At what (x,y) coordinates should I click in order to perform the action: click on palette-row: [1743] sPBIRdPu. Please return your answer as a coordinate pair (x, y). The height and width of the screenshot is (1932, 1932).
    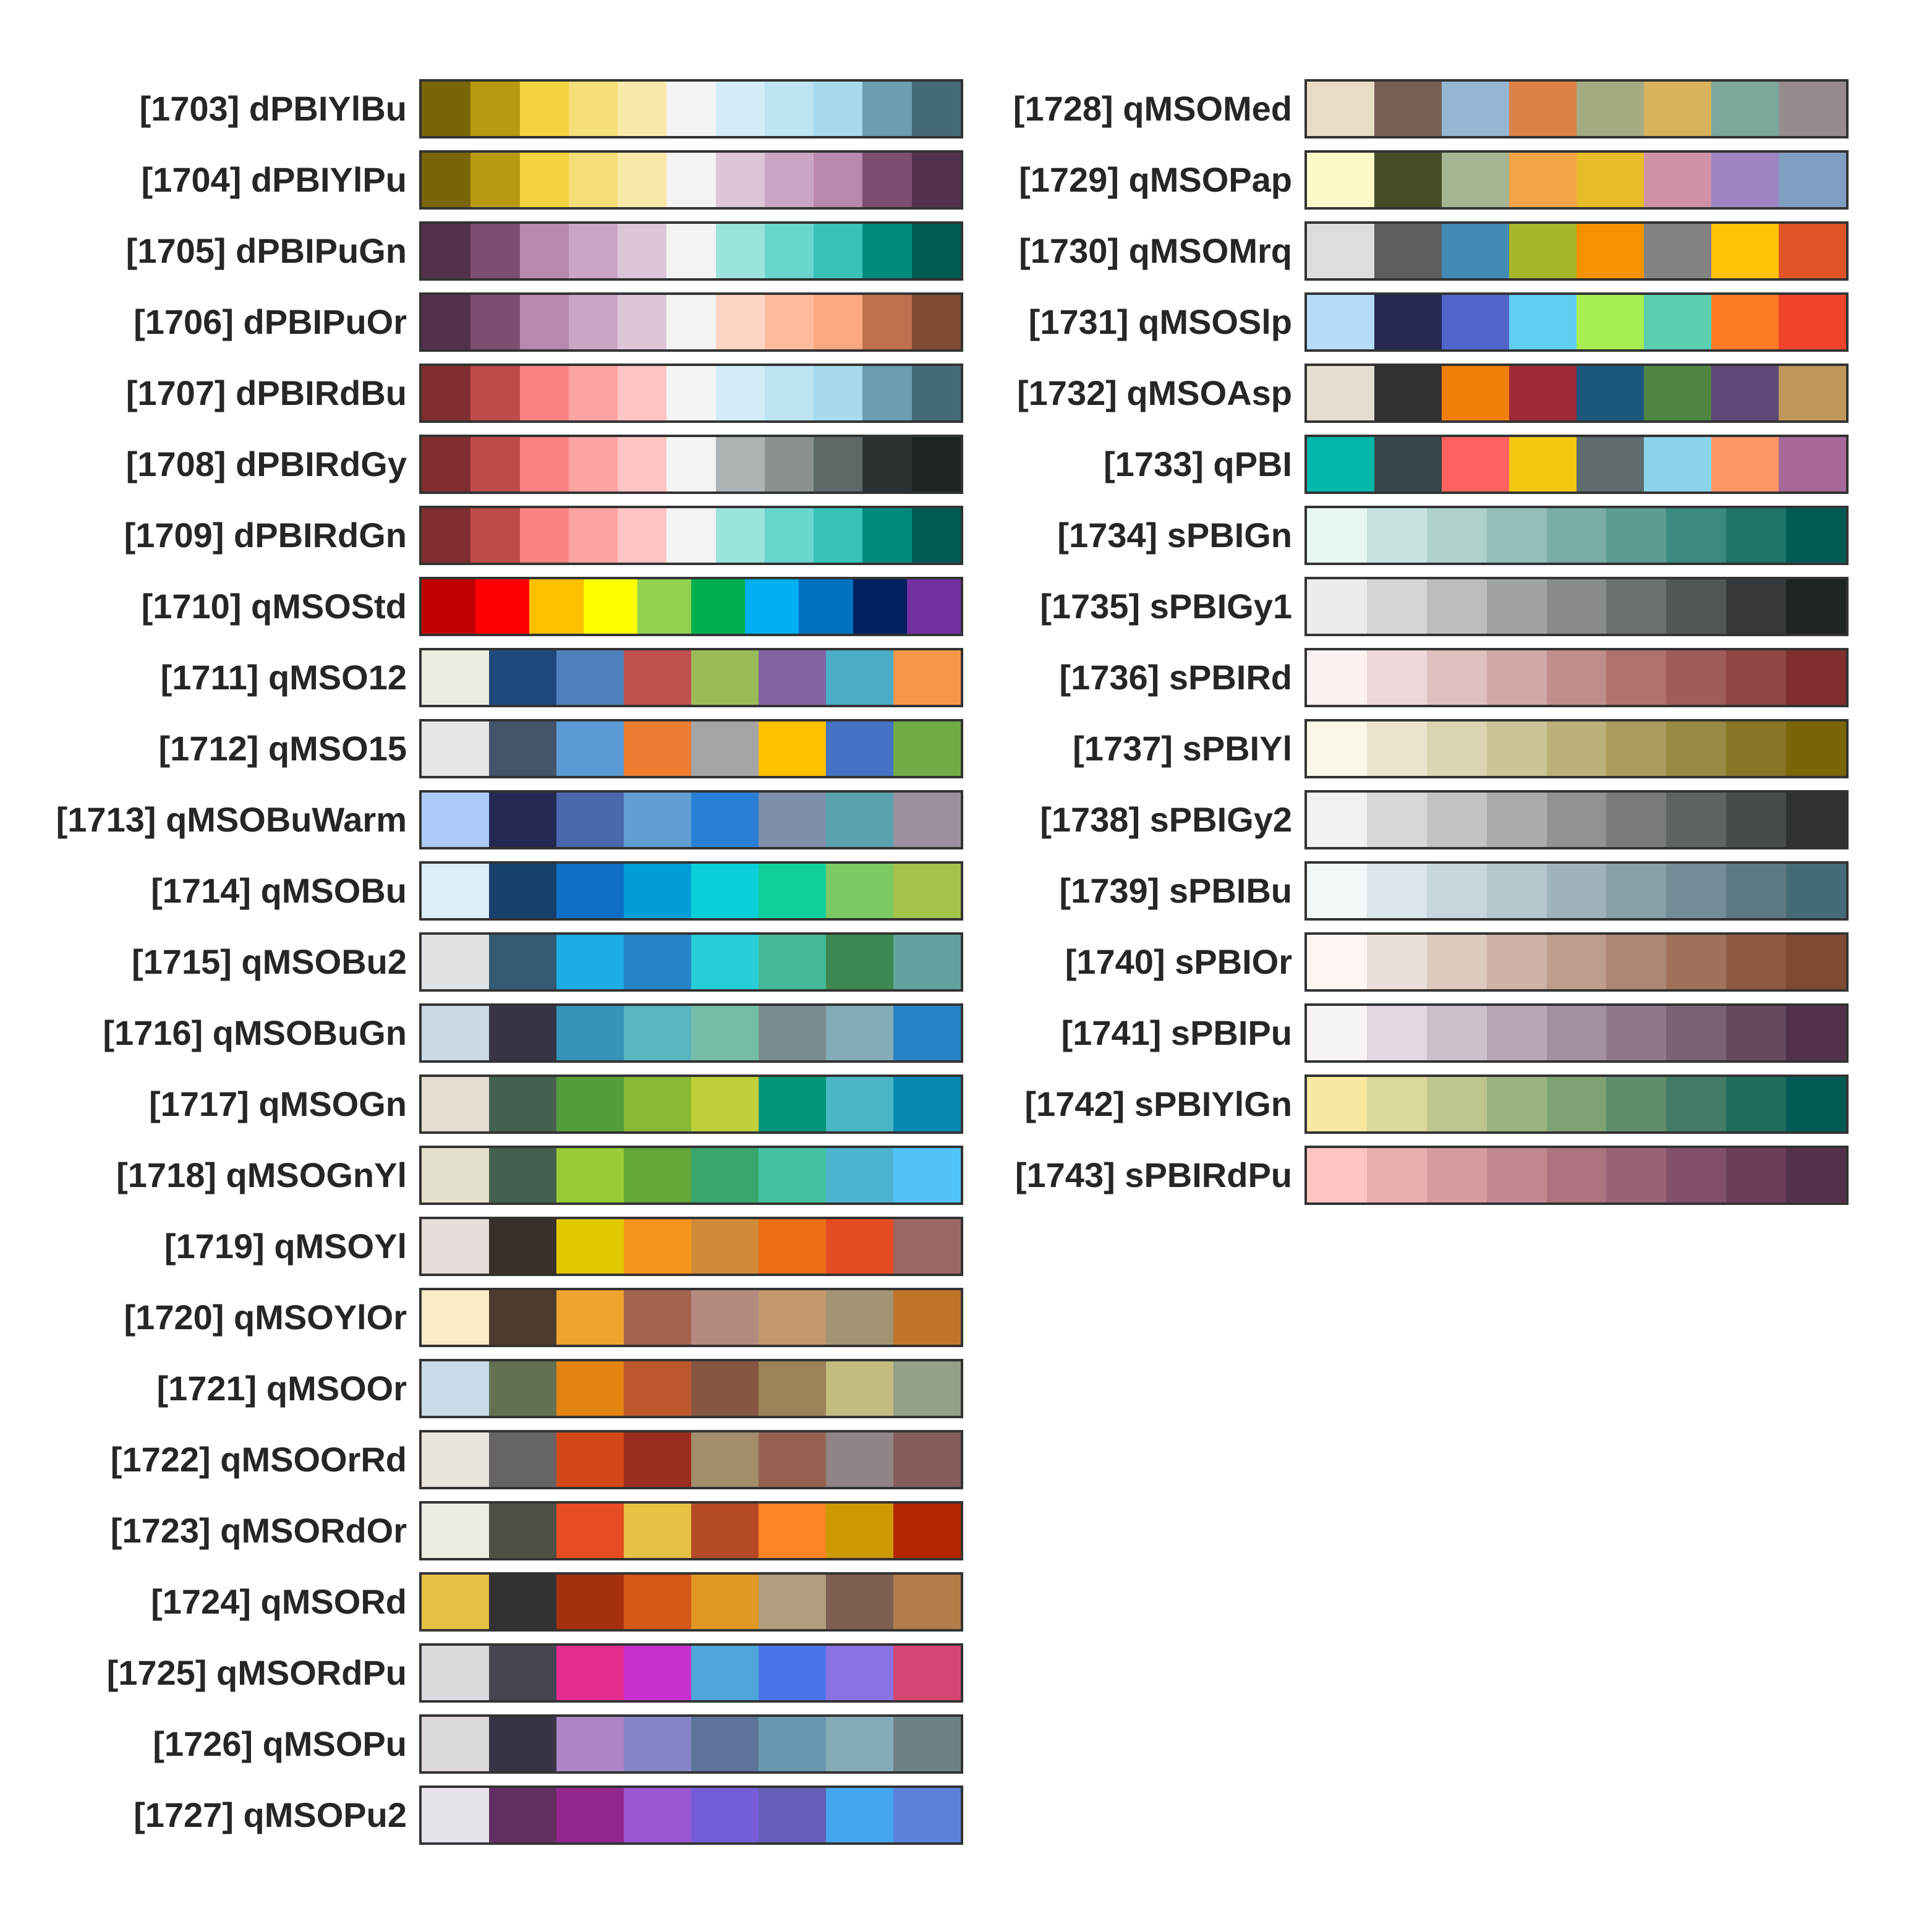
    Looking at the image, I should click on (1409, 1175).